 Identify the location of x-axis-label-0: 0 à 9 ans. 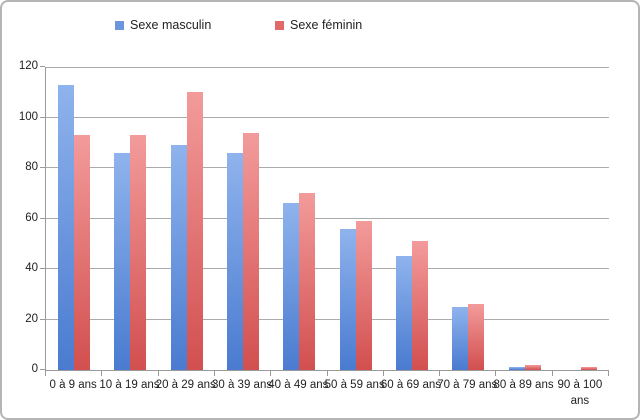
(73, 385).